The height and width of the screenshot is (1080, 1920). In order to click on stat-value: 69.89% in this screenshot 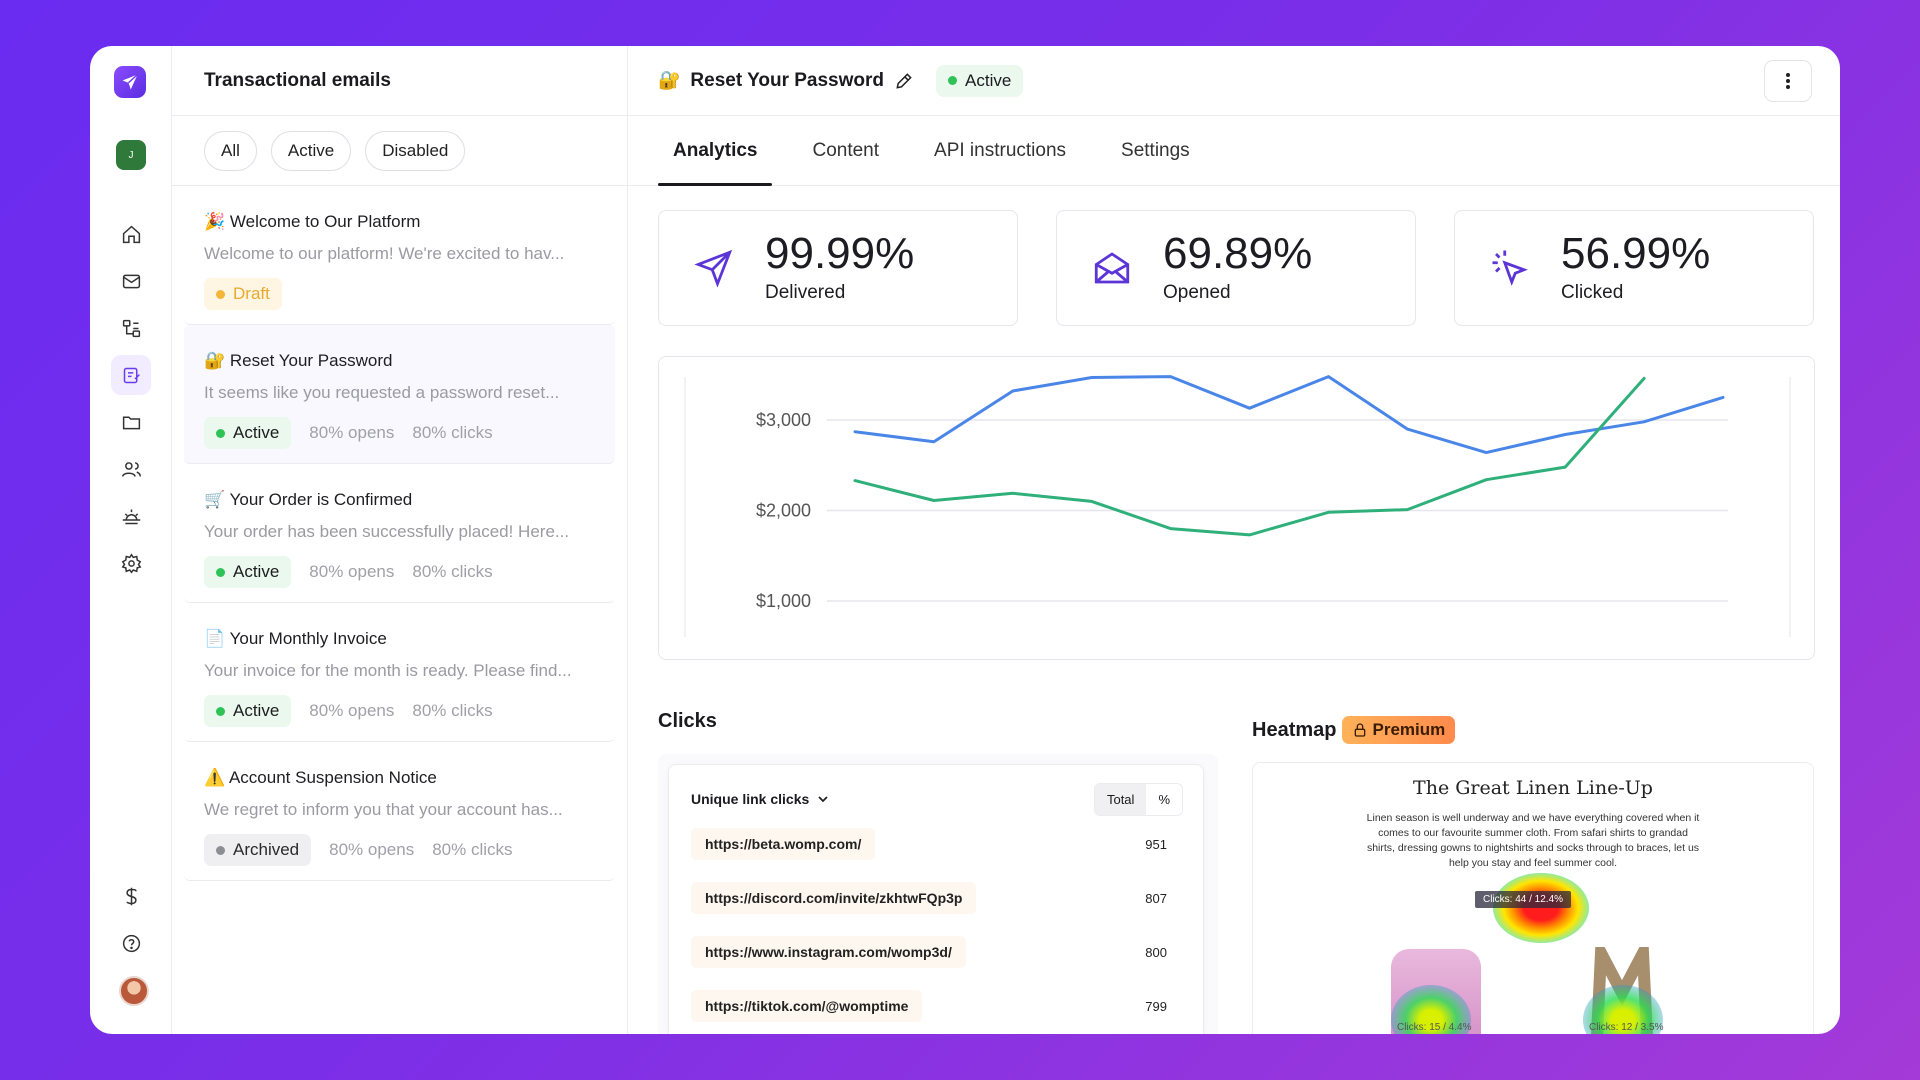, I will do `click(1238, 253)`.